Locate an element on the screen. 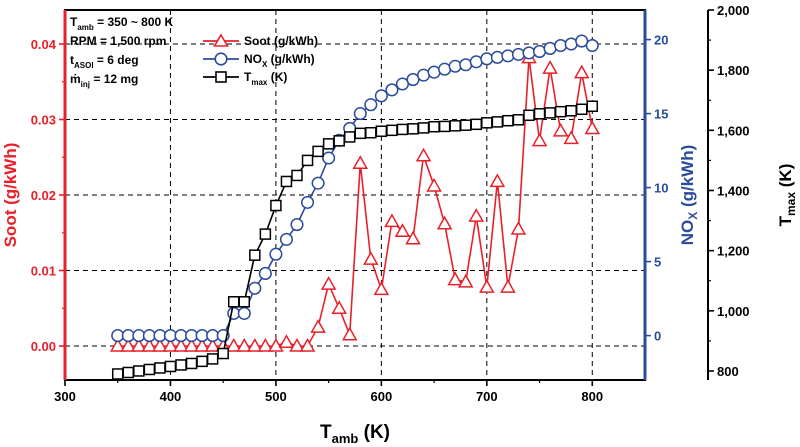 This screenshot has height=447, width=800. legend-label-tmax: Tmax (K) is located at coordinates (265, 78).